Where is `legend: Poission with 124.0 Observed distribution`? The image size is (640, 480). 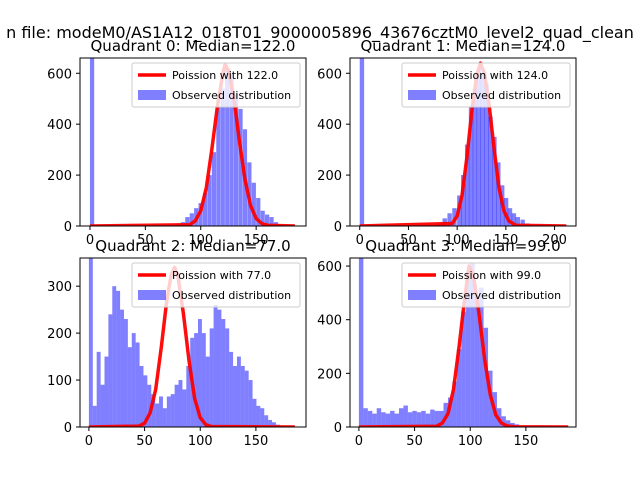 legend: Poission with 124.0 Observed distribution is located at coordinates (486, 85).